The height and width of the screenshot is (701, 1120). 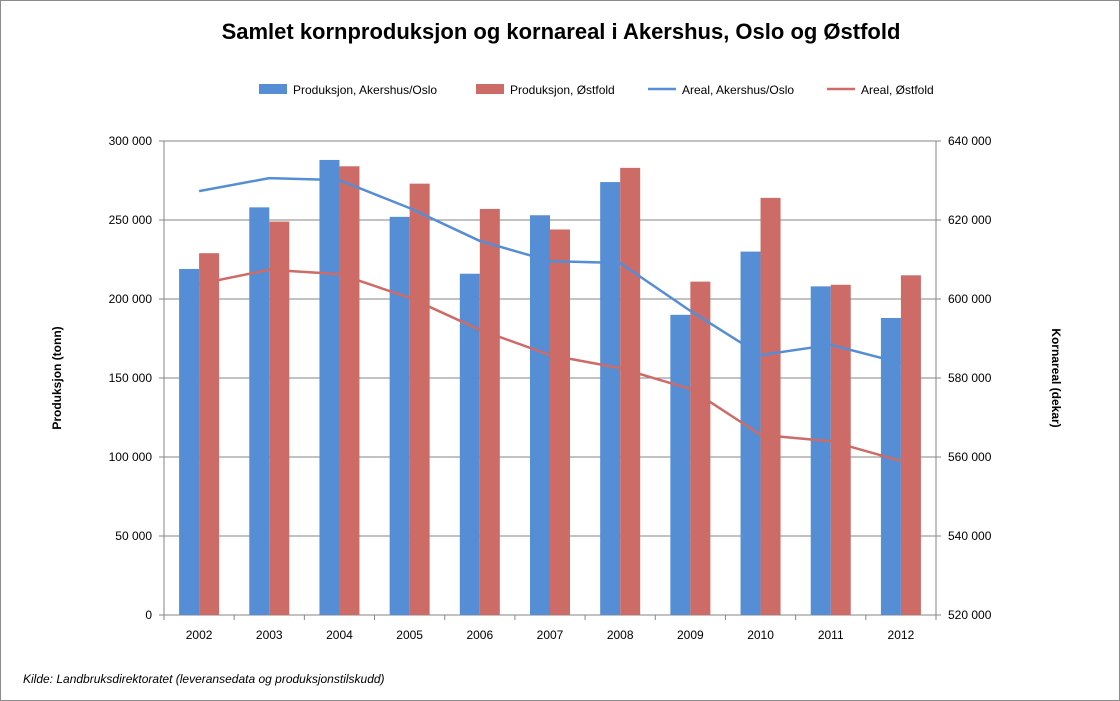 I want to click on legend-label: Produksjon, Østfold, so click(x=562, y=90).